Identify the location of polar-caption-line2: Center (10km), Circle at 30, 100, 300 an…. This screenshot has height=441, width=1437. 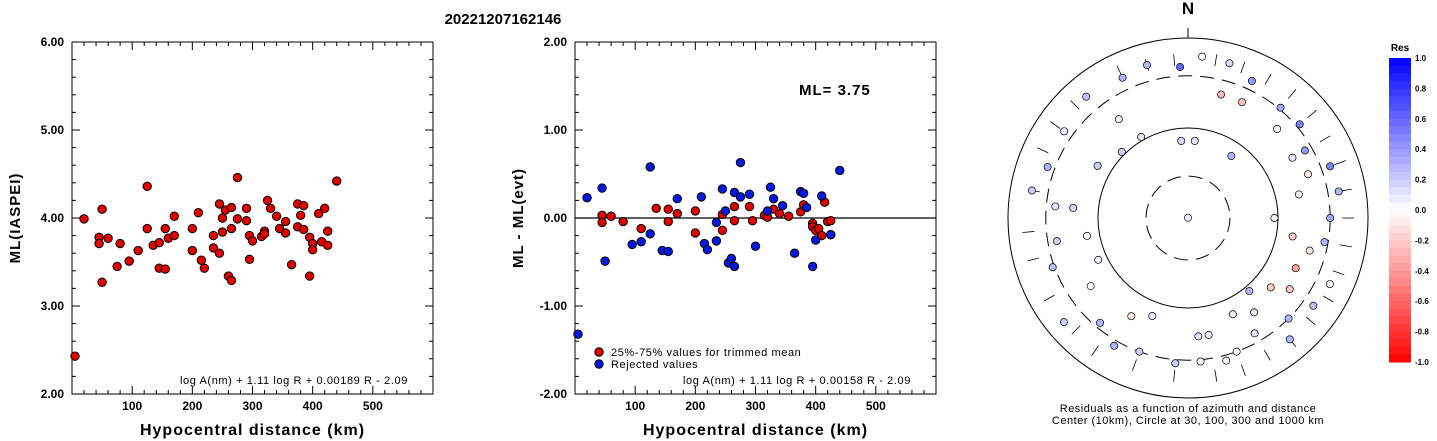
(1188, 421).